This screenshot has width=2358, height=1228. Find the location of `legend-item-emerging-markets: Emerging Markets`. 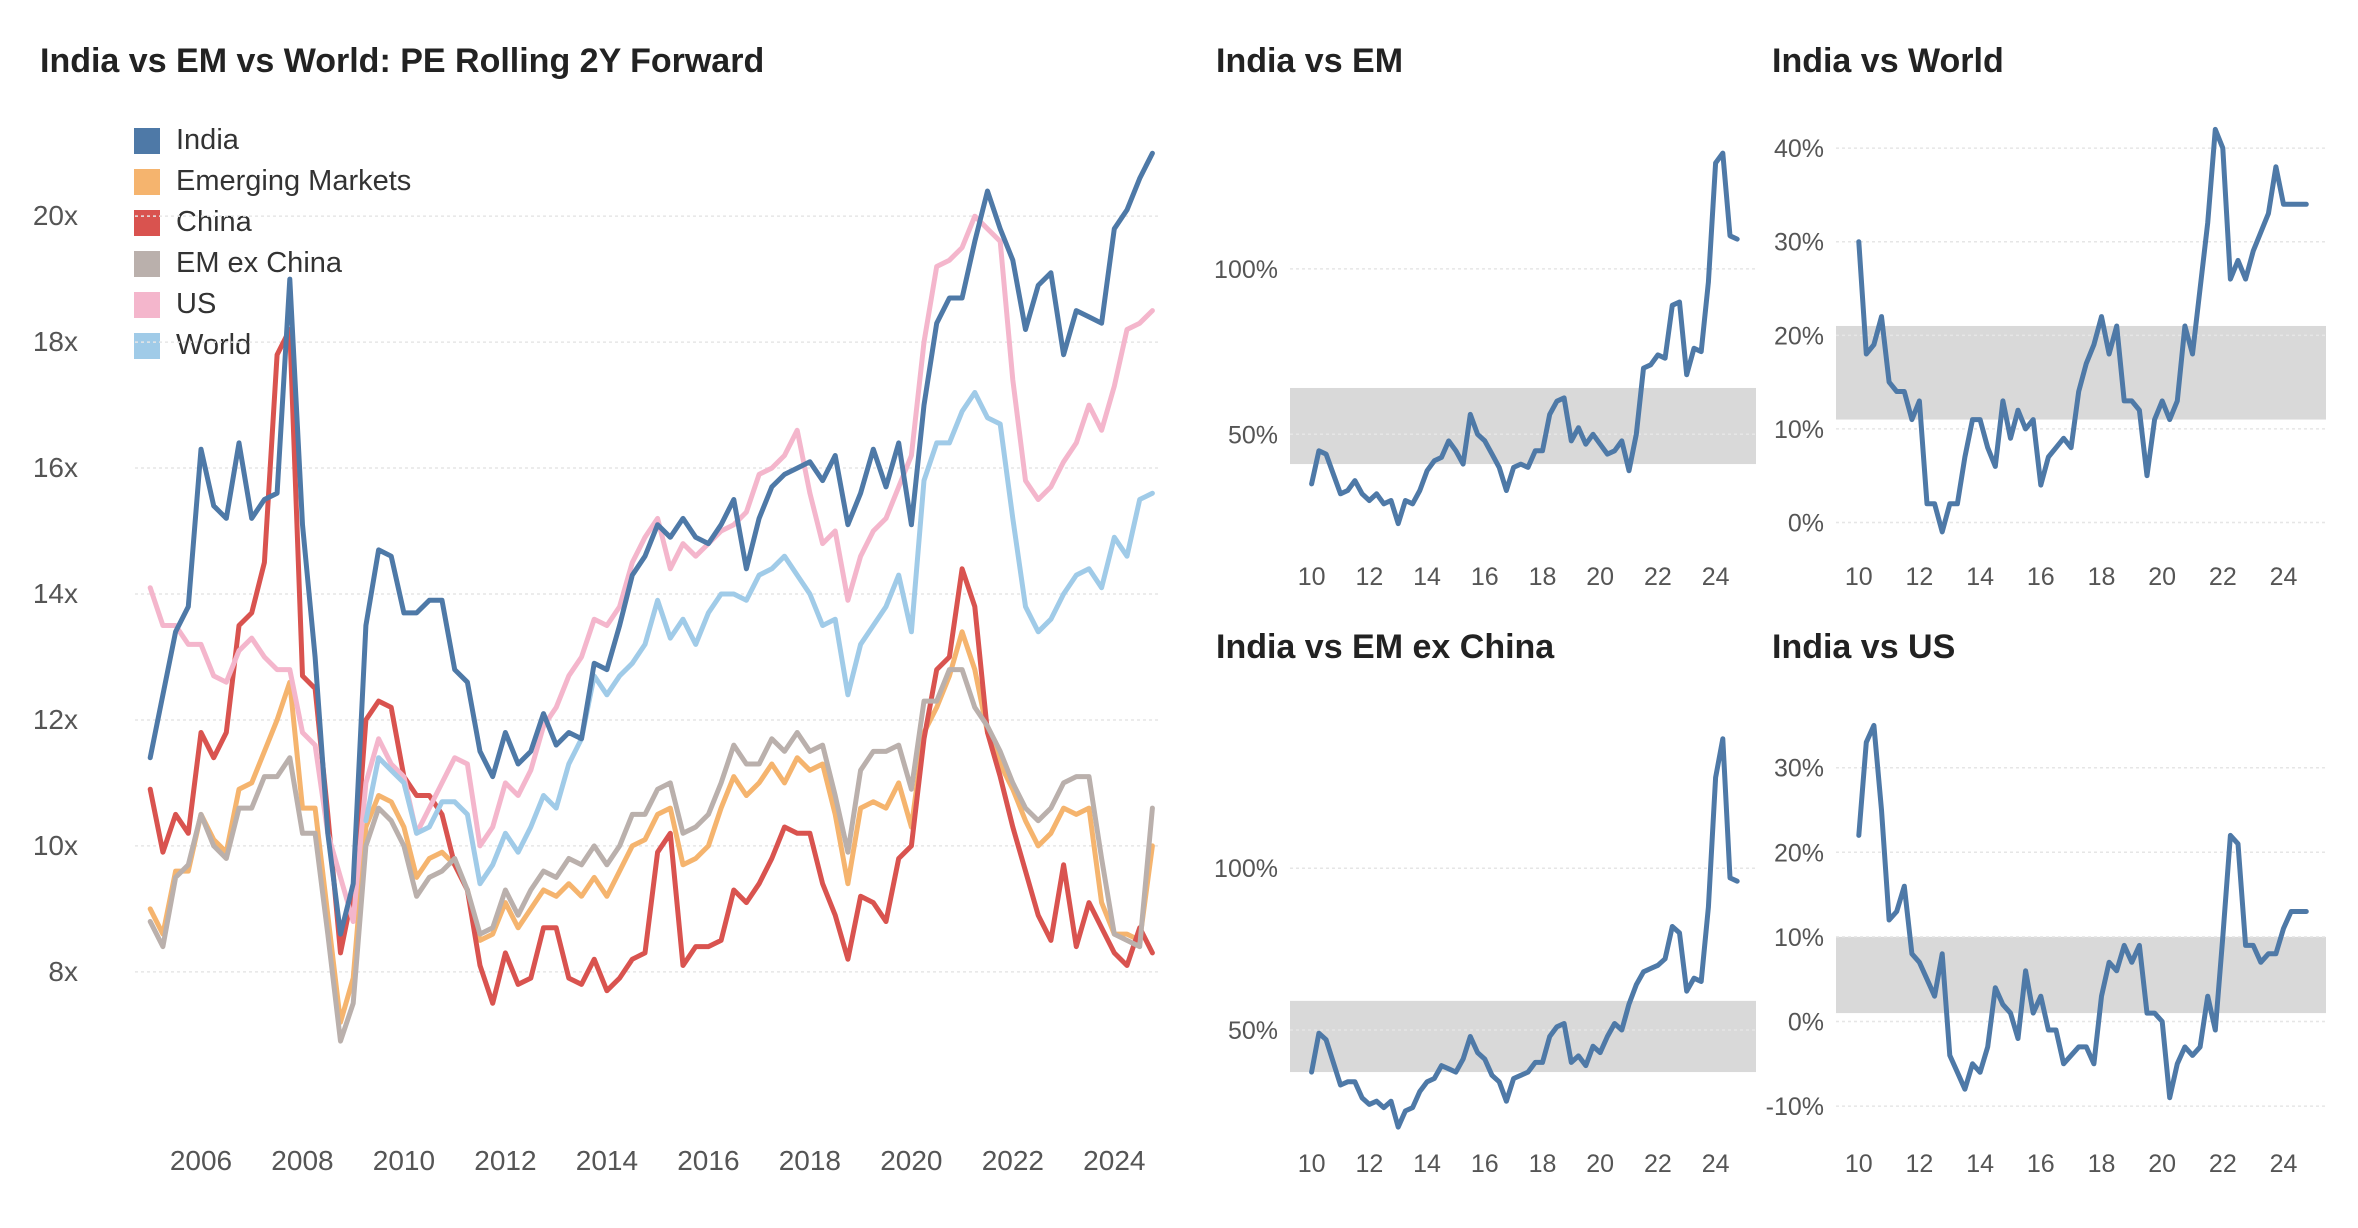

legend-item-emerging-markets: Emerging Markets is located at coordinates (272, 181).